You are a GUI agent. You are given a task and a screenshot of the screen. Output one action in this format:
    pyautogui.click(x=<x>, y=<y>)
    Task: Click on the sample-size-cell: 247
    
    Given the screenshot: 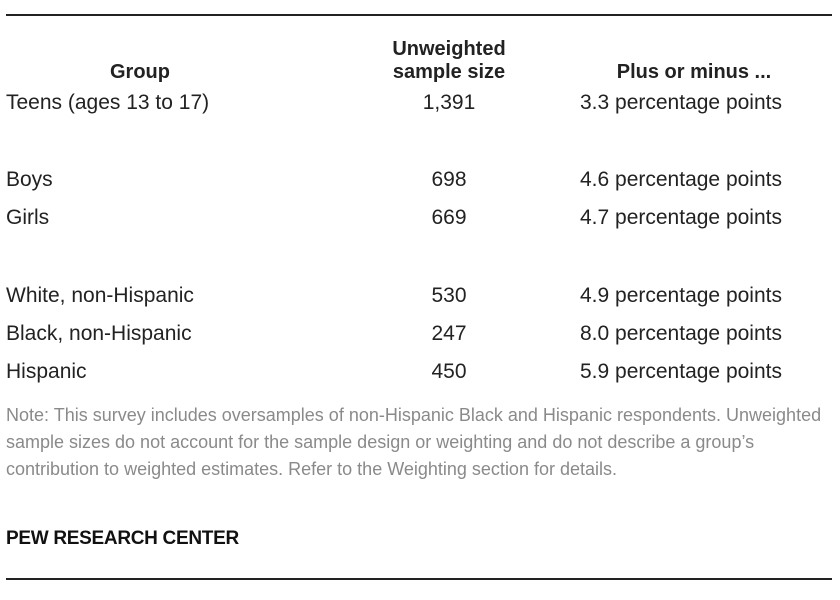 What is the action you would take?
    pyautogui.click(x=449, y=333)
    